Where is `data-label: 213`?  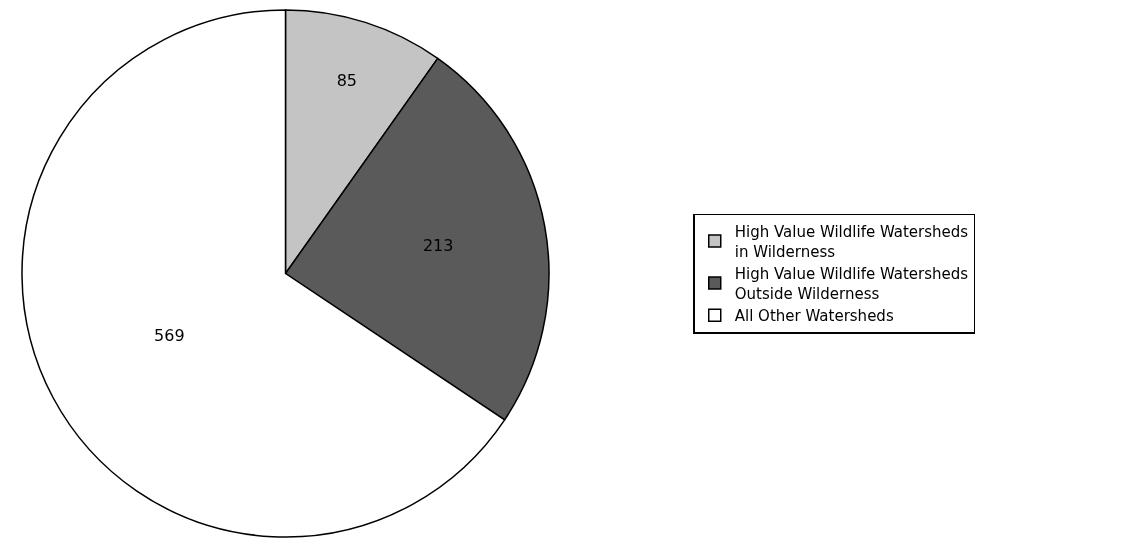 data-label: 213 is located at coordinates (438, 245).